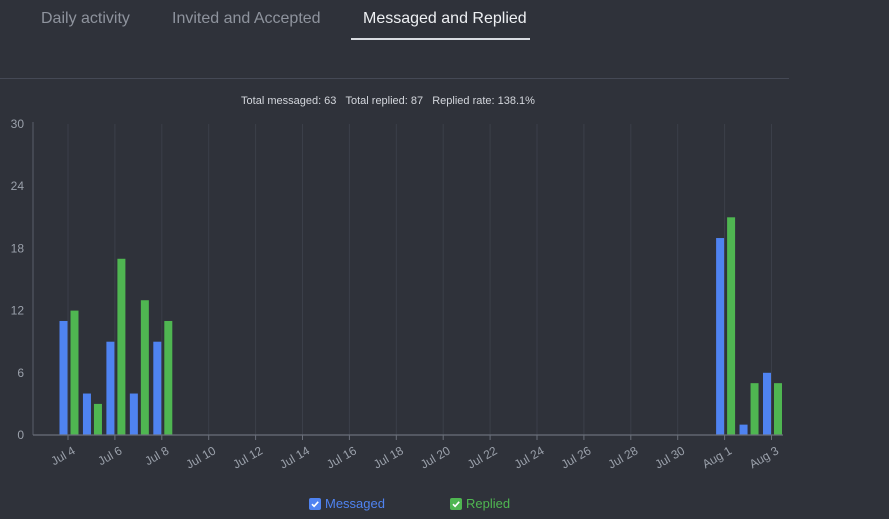  What do you see at coordinates (315, 503) in the screenshot?
I see `messaged-checkbox` at bounding box center [315, 503].